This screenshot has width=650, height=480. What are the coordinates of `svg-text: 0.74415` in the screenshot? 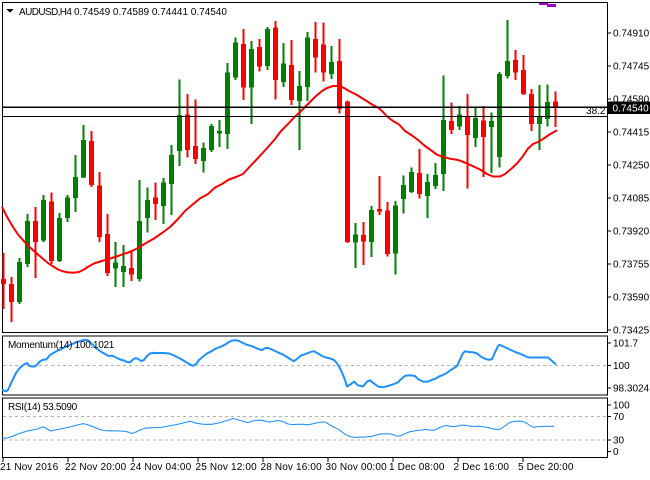 It's located at (631, 133).